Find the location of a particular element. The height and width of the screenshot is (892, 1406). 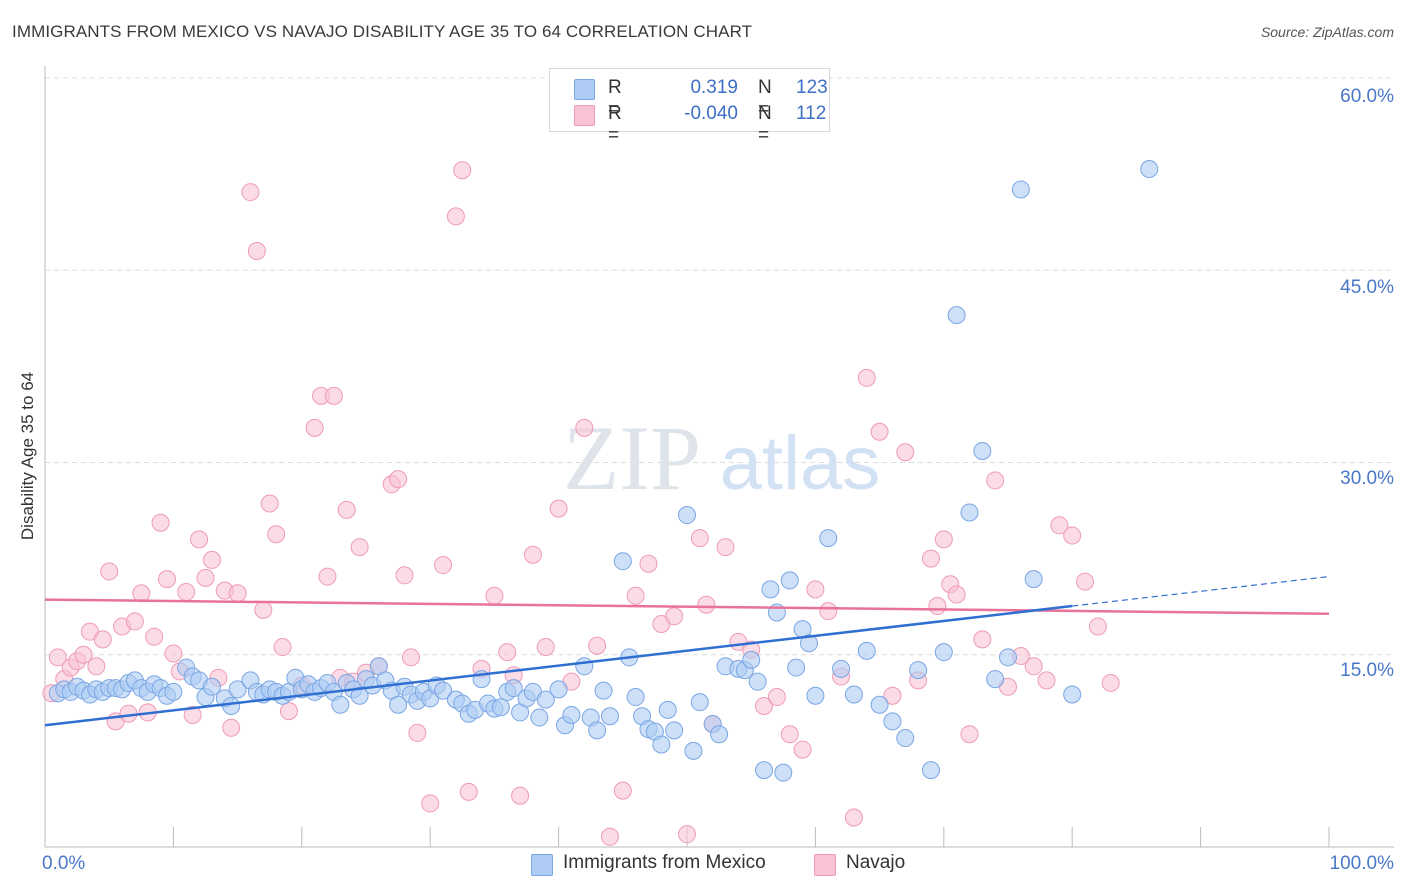

navajo-trend-line is located at coordinates (687, 606).